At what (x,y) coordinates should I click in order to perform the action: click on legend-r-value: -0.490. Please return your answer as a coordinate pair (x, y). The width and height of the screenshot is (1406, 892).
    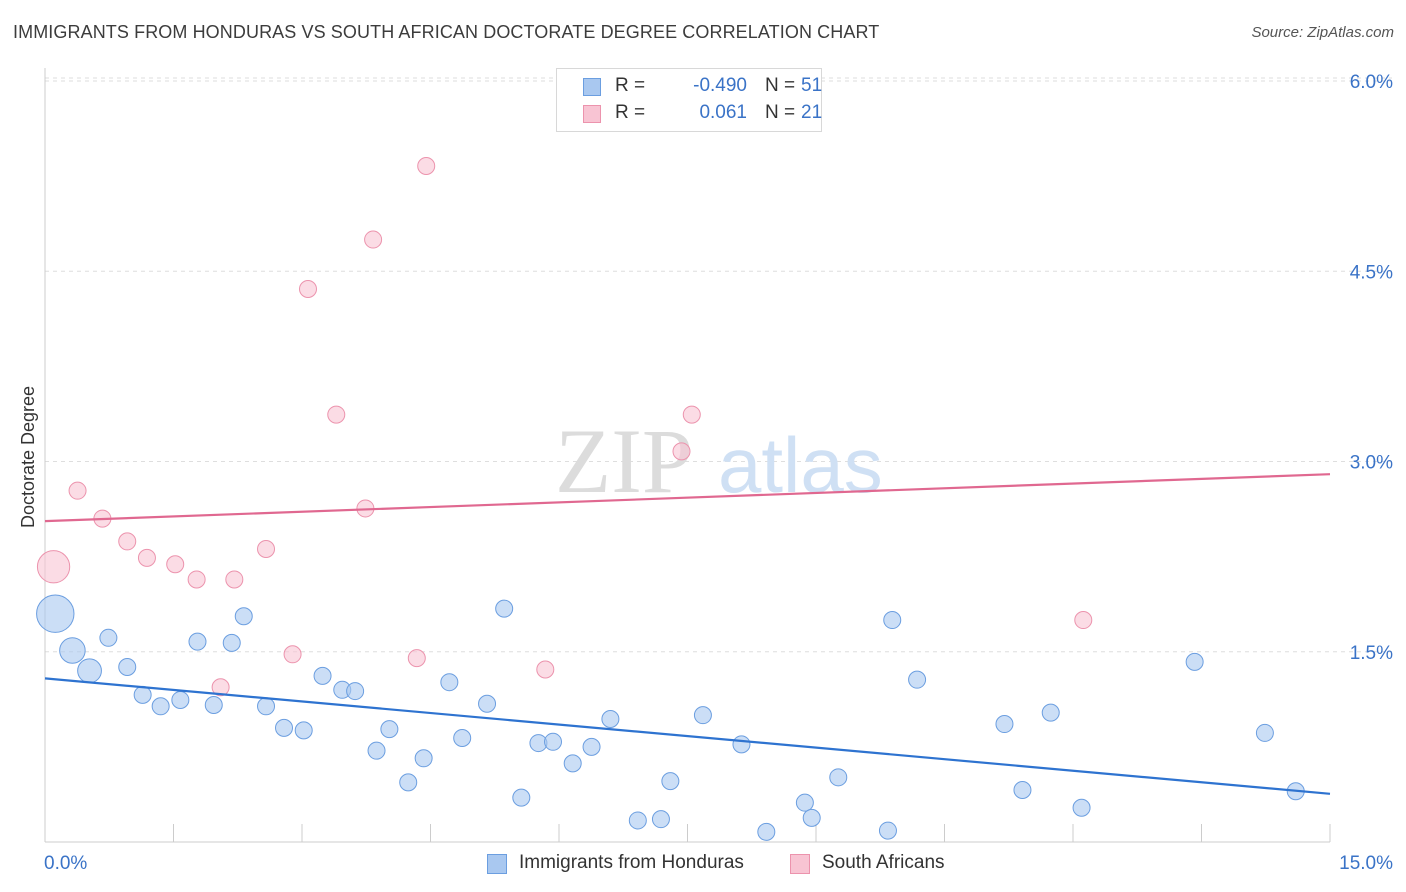
    Looking at the image, I should click on (720, 85).